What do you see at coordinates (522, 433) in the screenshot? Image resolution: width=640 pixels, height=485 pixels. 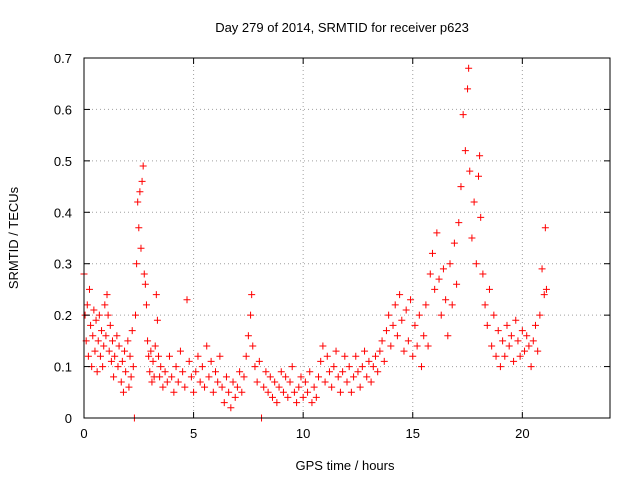 I see `x-tick-label: 20` at bounding box center [522, 433].